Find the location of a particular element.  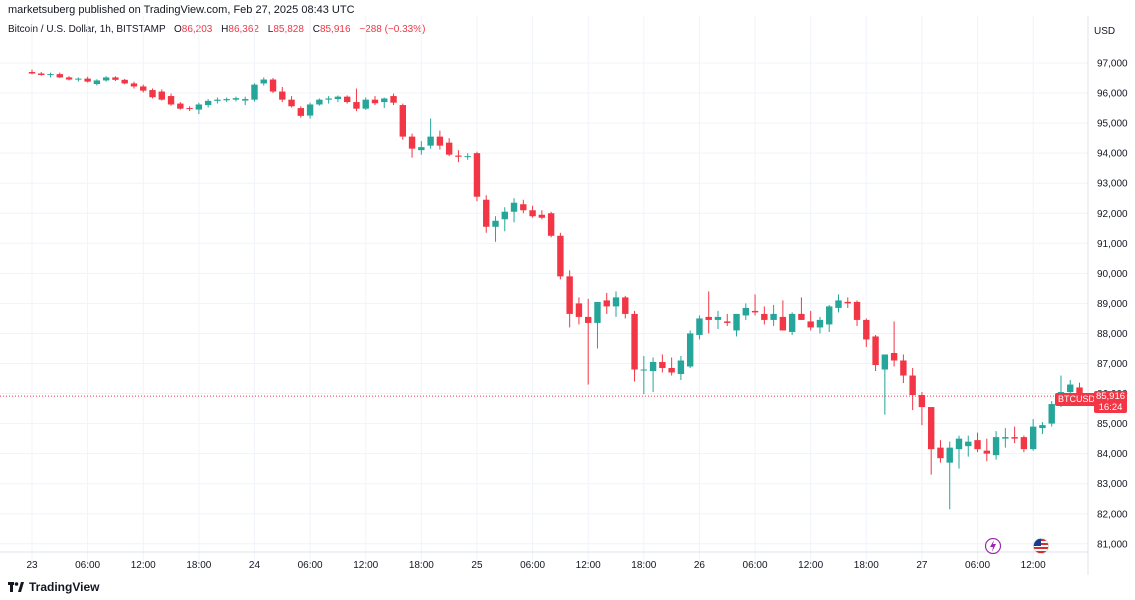

y-tick-label: 84,000 is located at coordinates (1112, 454).